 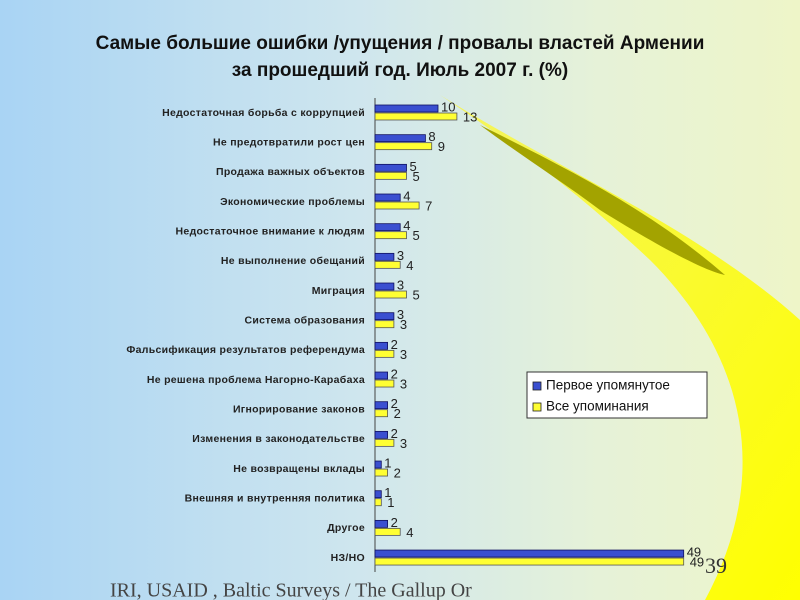 I want to click on value-label: 7, so click(x=428, y=205).